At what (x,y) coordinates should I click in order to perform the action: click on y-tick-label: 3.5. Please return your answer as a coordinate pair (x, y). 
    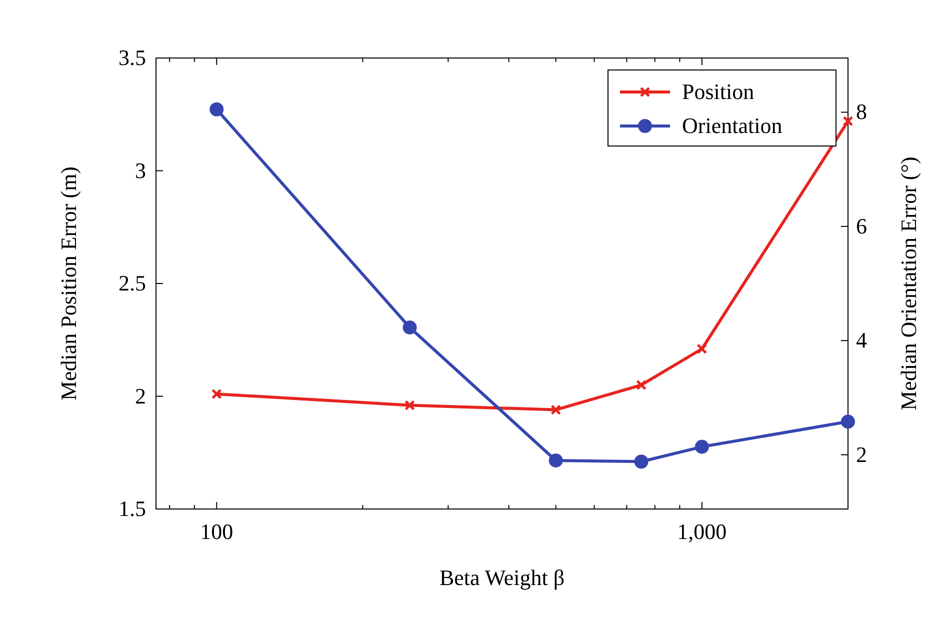
    Looking at the image, I should click on (132, 57).